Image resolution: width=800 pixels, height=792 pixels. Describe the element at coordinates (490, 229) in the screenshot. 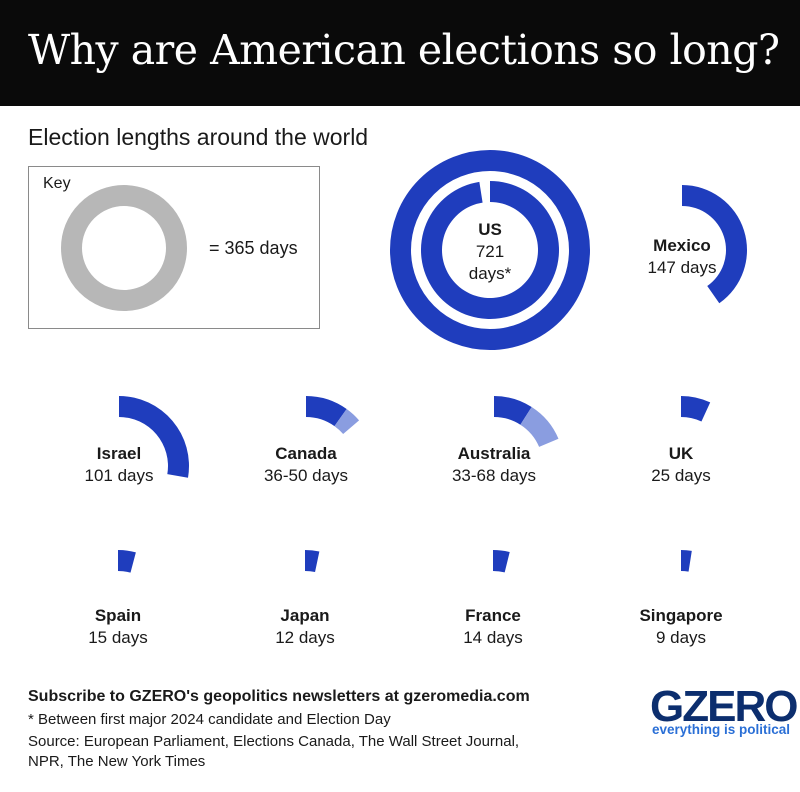

I see `us-label: US` at that location.